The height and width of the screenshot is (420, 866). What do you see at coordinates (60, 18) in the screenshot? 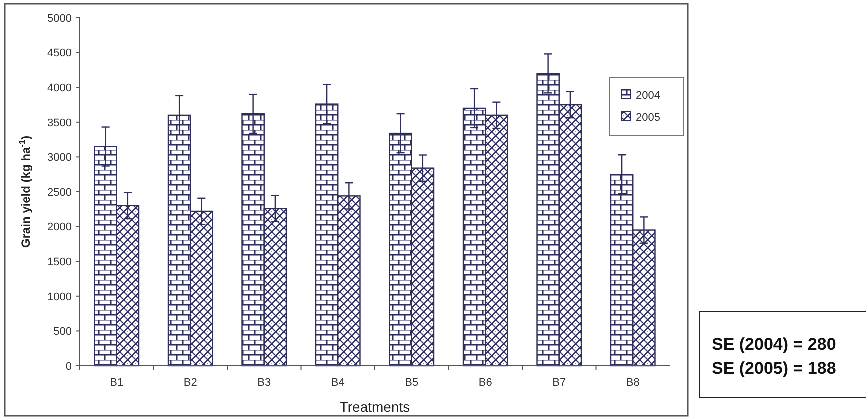
I see `y-tick-label: 5000` at bounding box center [60, 18].